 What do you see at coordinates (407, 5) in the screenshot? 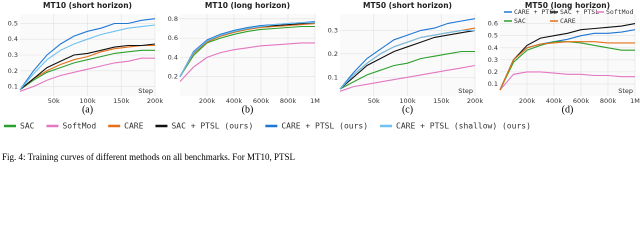
I see `chart-title: MT50 (short horizon)` at bounding box center [407, 5].